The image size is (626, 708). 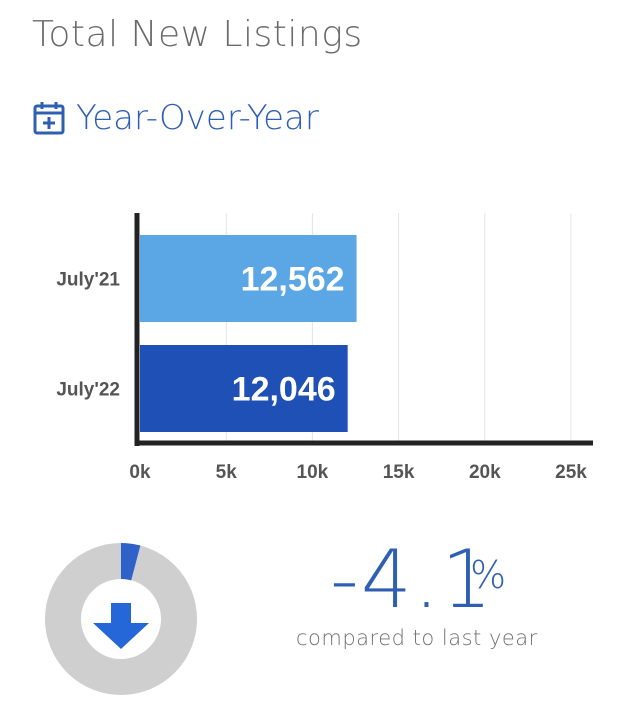 What do you see at coordinates (399, 472) in the screenshot?
I see `x-tick-label: 15k` at bounding box center [399, 472].